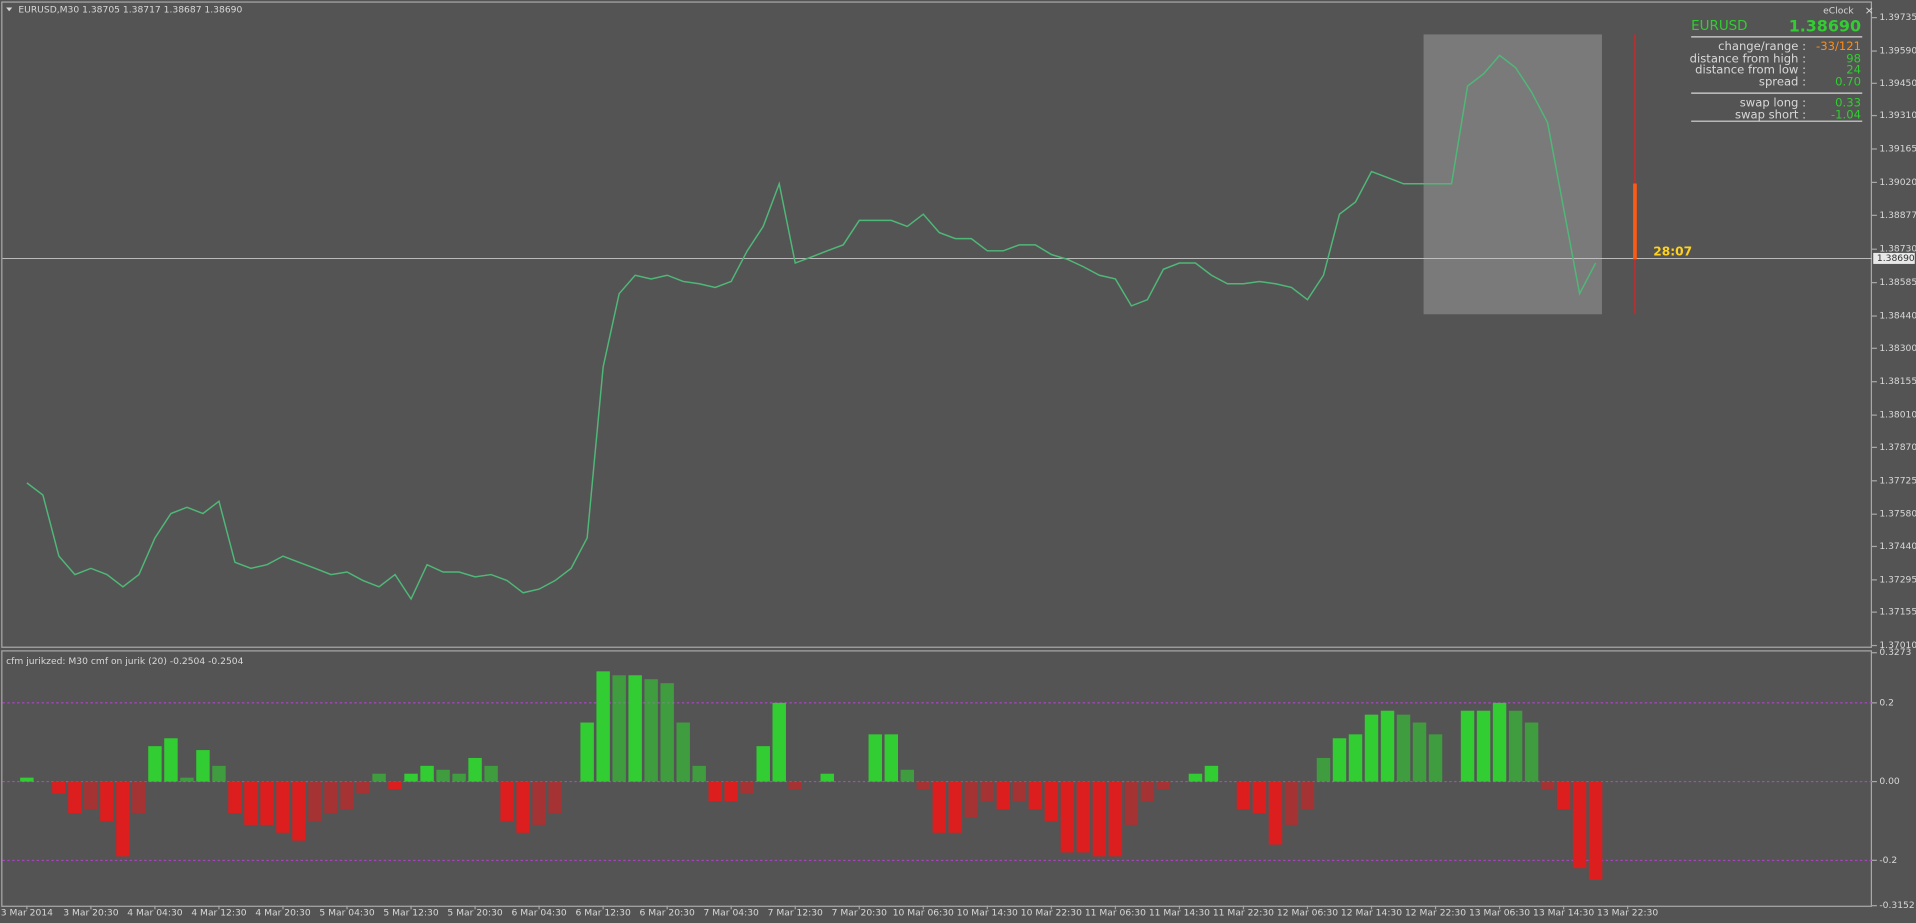  Describe the element at coordinates (282, 913) in the screenshot. I see `x-tick-label: 4 Mar 20:30` at that location.